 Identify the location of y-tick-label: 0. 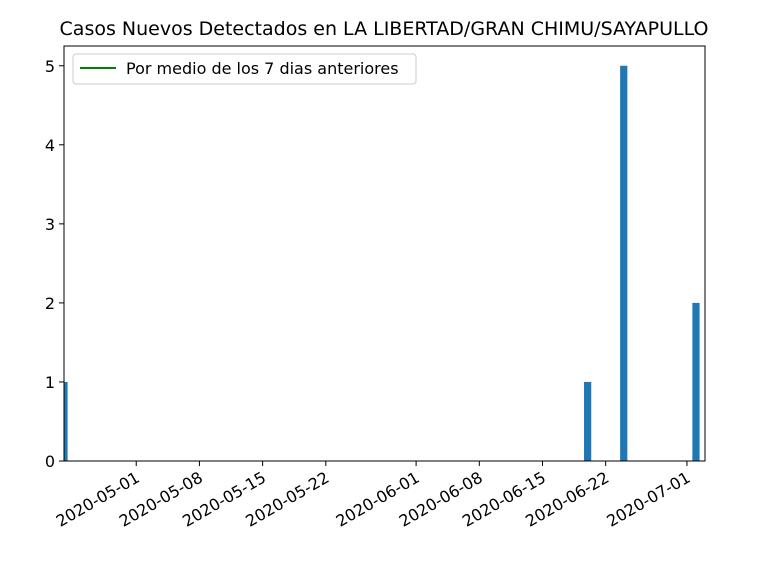
(50, 461).